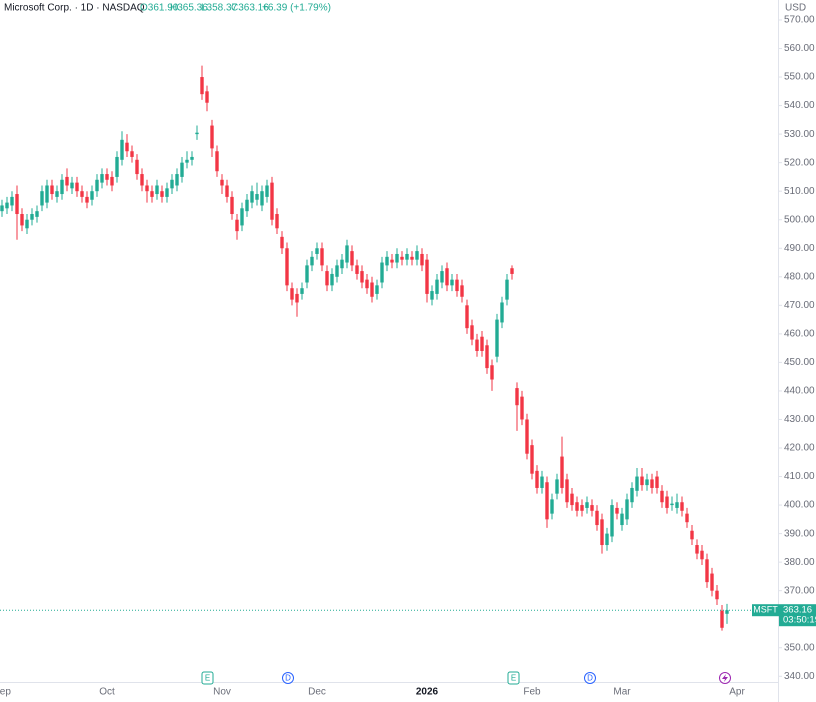  What do you see at coordinates (250, 8) in the screenshot?
I see `close-value: C363.16` at bounding box center [250, 8].